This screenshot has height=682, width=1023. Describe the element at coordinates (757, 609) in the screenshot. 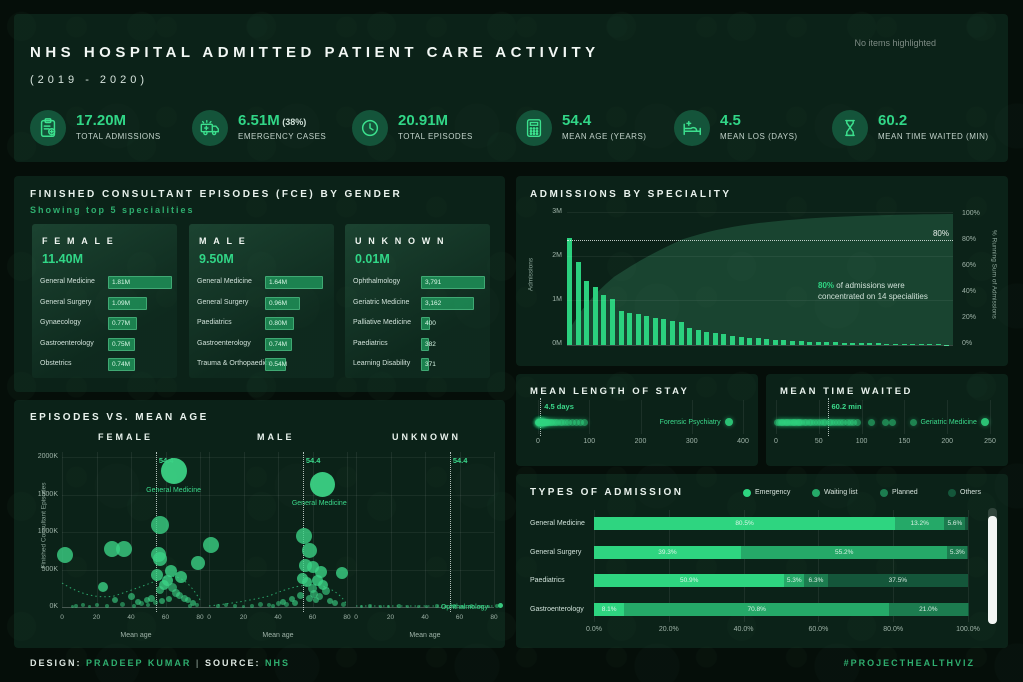

I see `types-bar-segment: 70.8%` at that location.